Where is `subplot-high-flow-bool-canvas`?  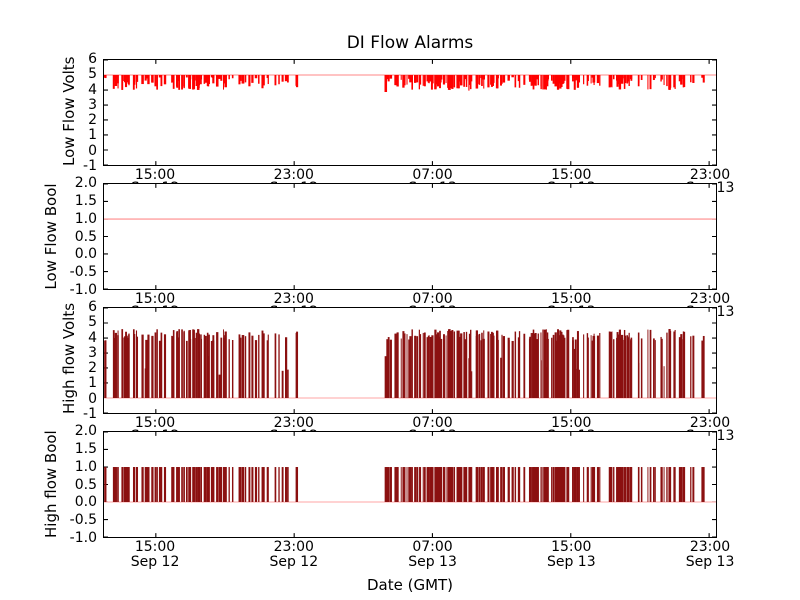 subplot-high-flow-bool-canvas is located at coordinates (410, 484).